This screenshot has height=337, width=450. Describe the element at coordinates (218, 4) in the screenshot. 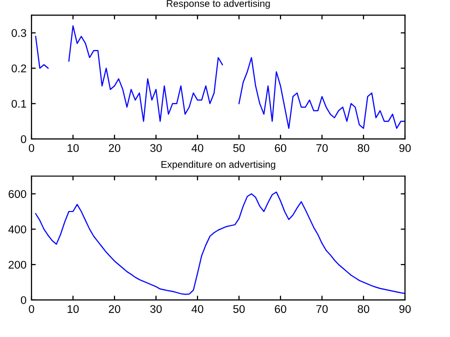

I see `chart-title: Response to advertising` at that location.